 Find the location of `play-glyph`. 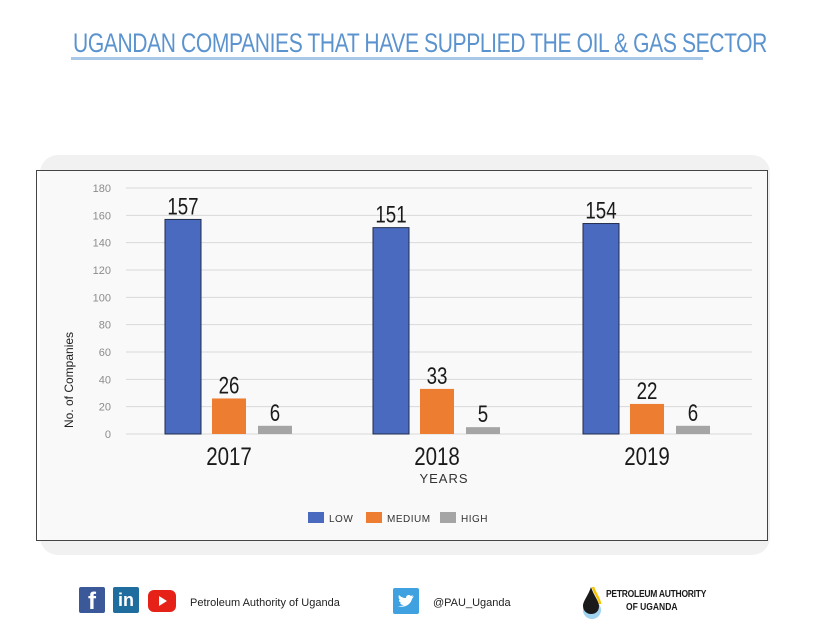

play-glyph is located at coordinates (163, 601).